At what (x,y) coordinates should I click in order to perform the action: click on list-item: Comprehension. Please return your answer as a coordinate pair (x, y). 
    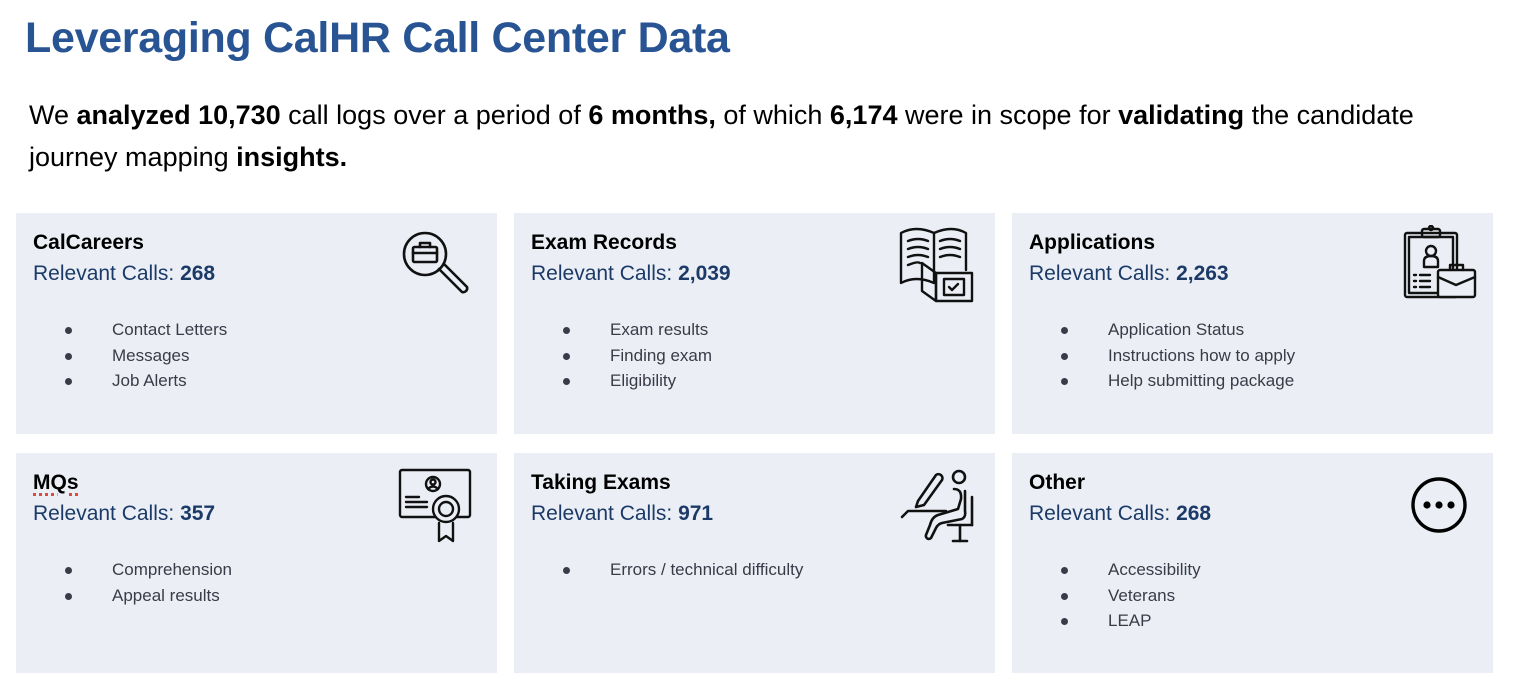
    Looking at the image, I should click on (124, 570).